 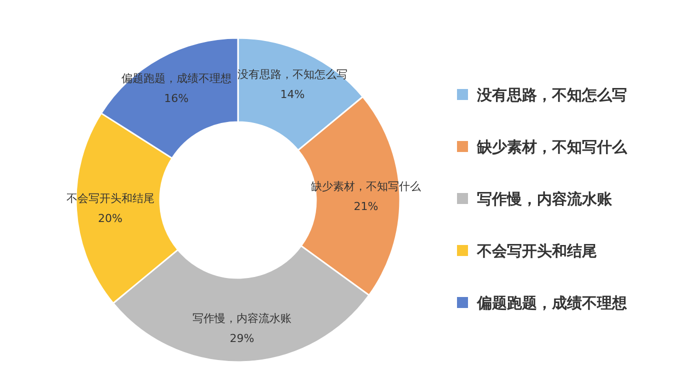 I want to click on legend-label: 没有思路，不知怎么写, so click(x=551, y=95).